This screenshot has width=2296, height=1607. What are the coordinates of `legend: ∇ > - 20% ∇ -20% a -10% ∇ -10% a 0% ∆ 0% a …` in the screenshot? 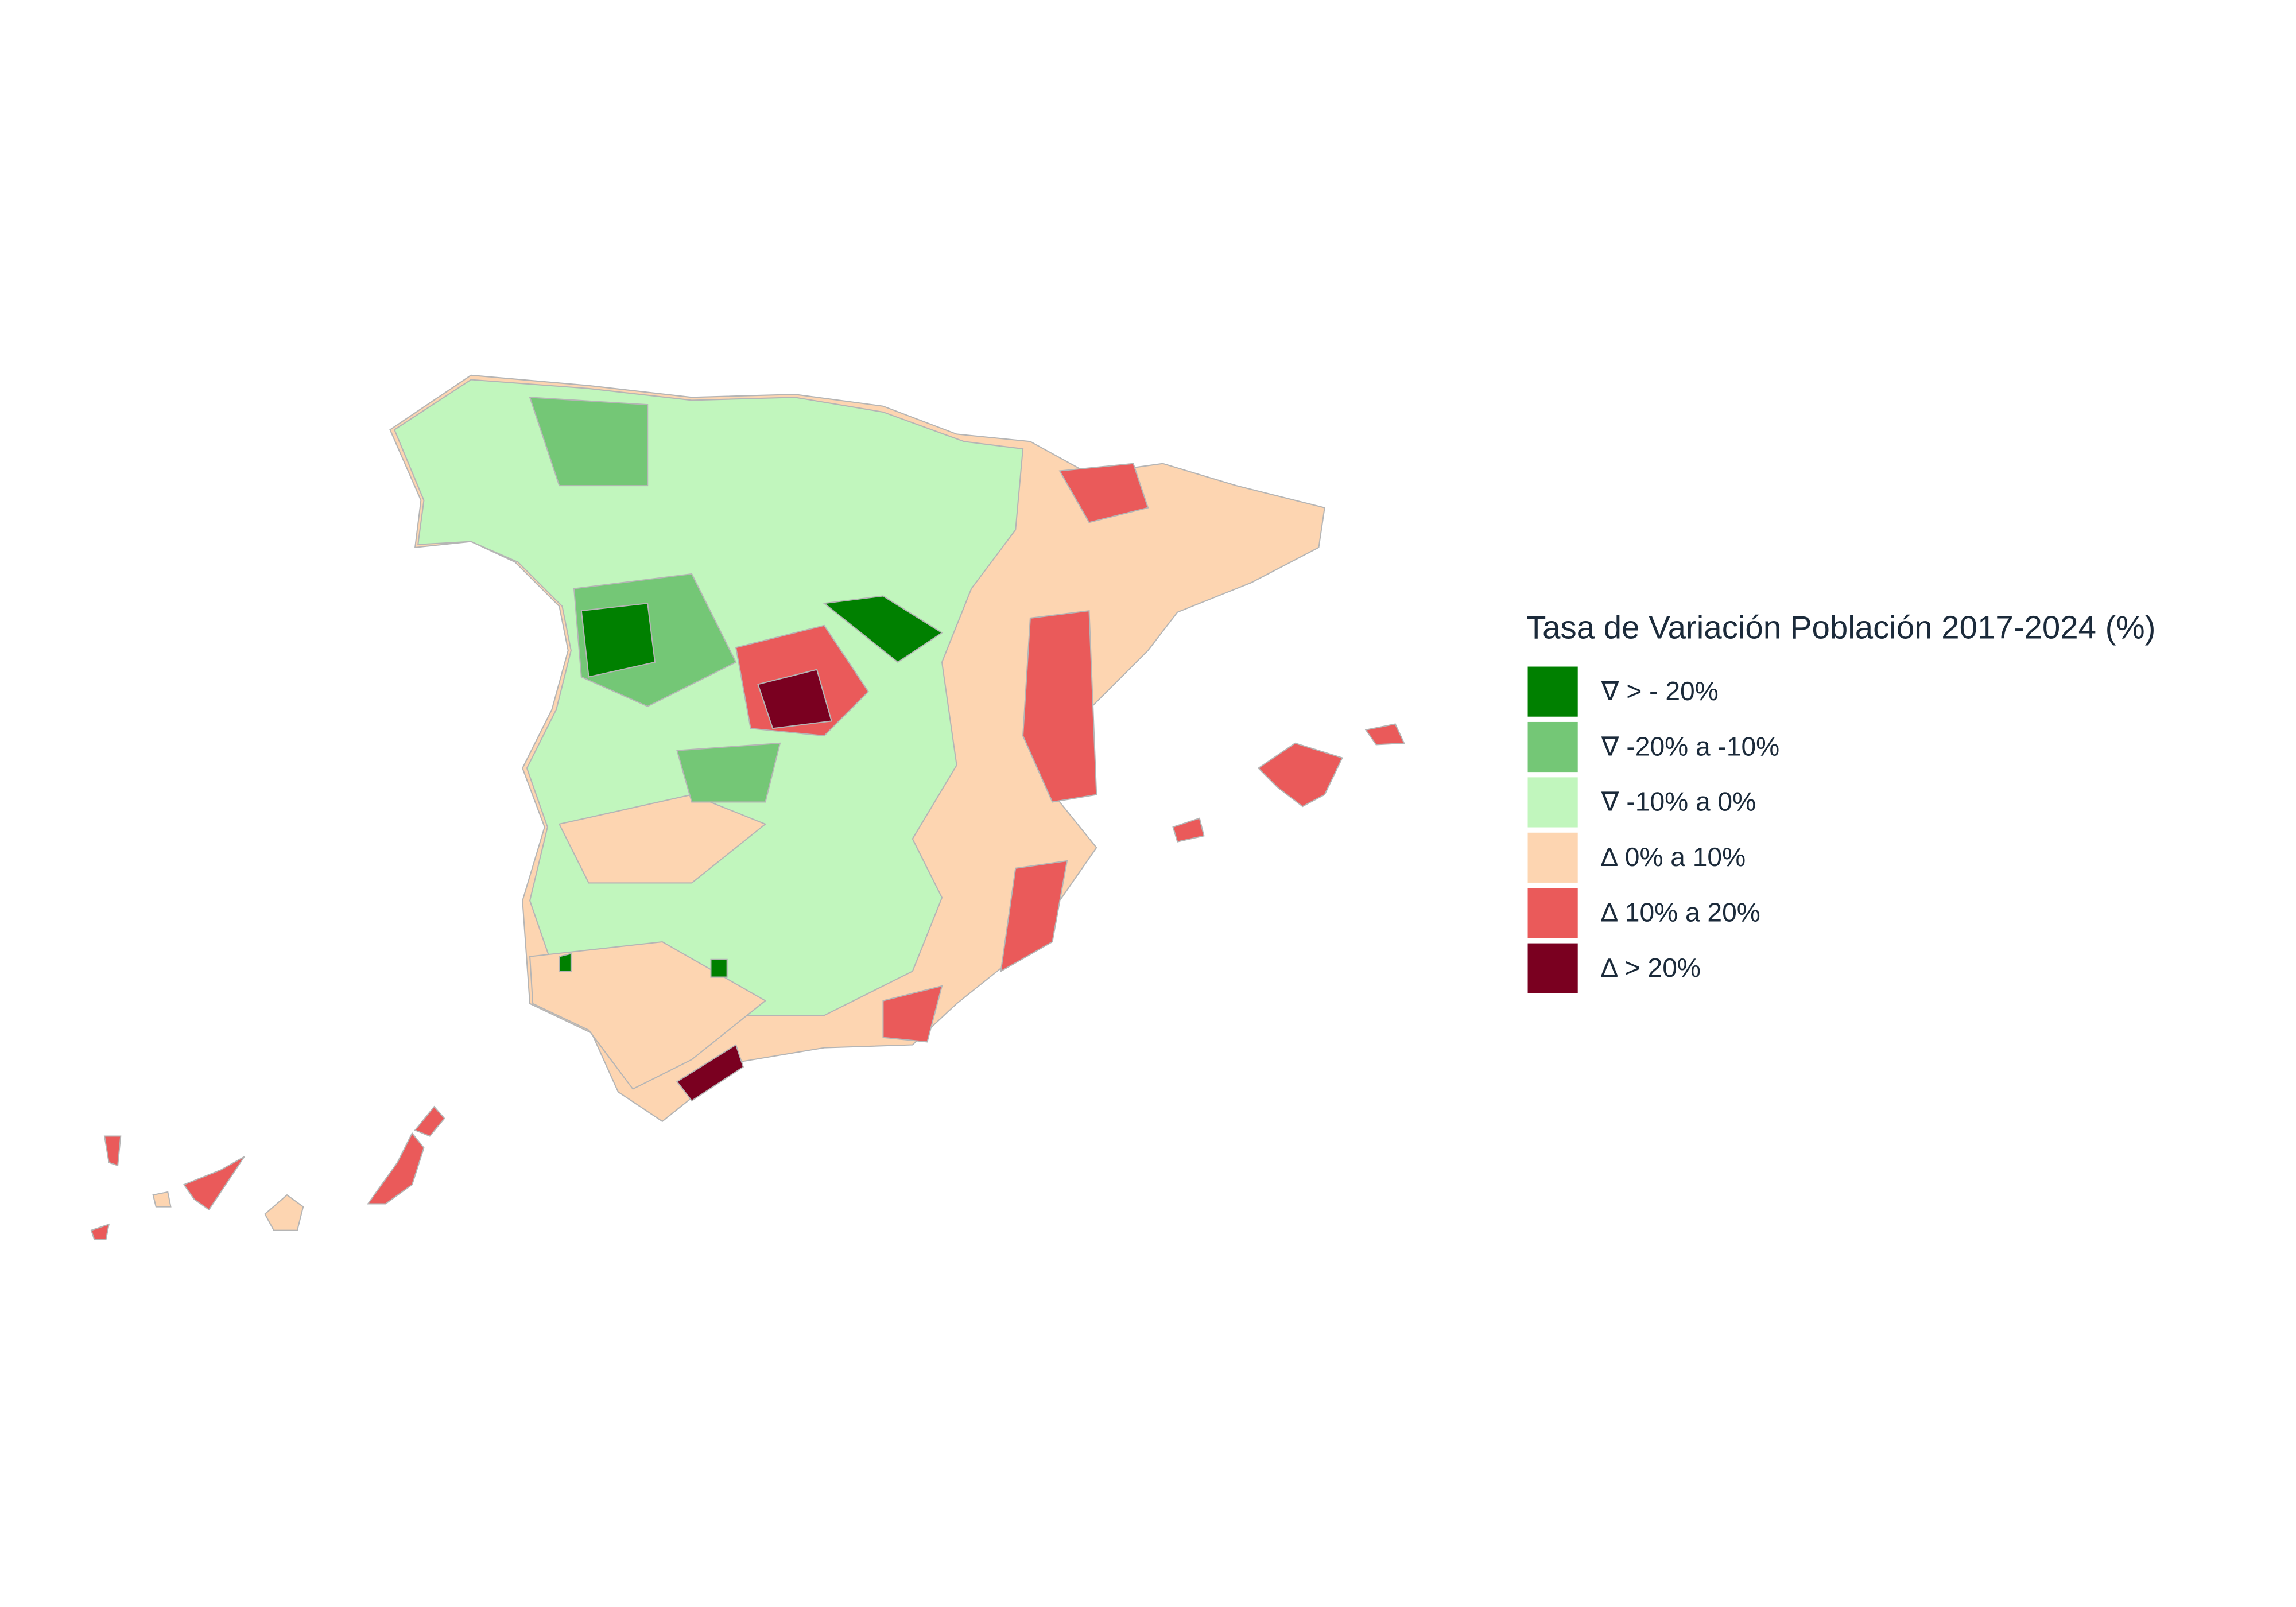 It's located at (1653, 829).